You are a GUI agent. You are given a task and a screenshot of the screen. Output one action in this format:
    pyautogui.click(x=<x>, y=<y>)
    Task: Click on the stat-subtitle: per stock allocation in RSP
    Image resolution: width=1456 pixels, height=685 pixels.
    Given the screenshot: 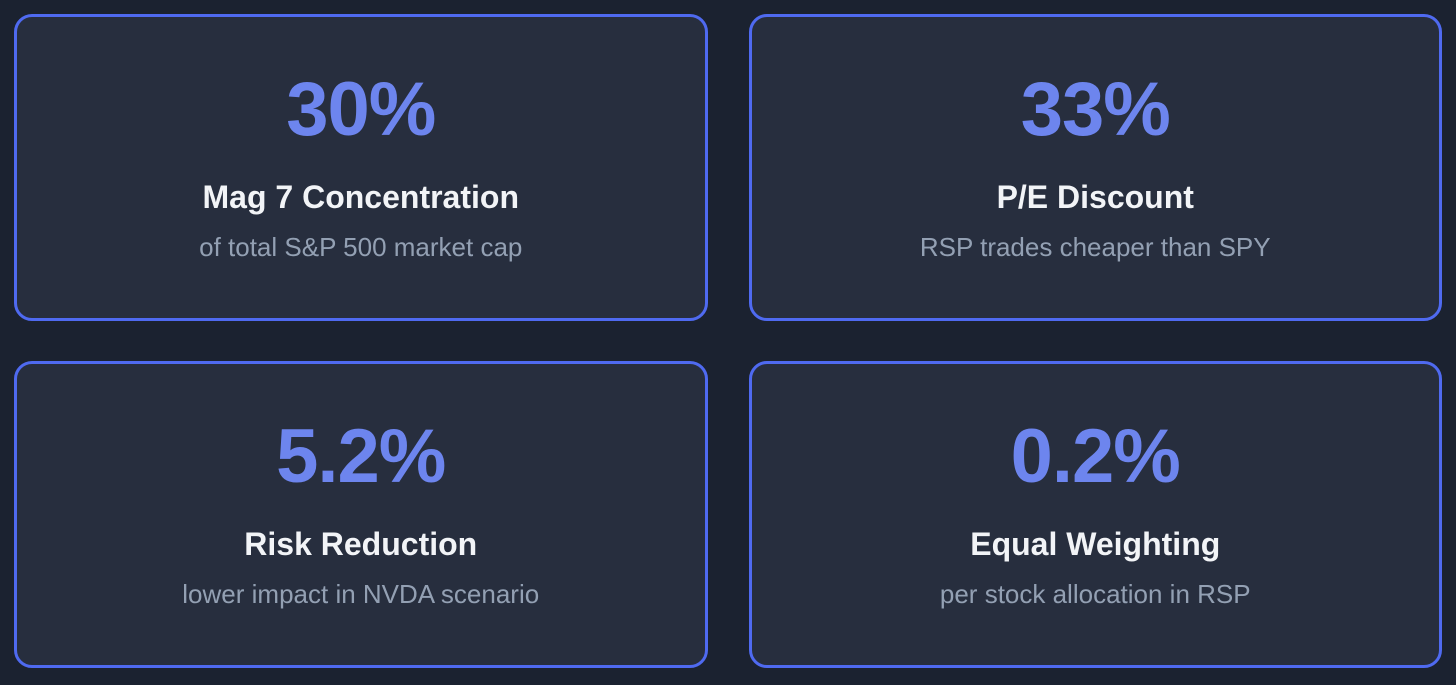 What is the action you would take?
    pyautogui.click(x=1095, y=594)
    